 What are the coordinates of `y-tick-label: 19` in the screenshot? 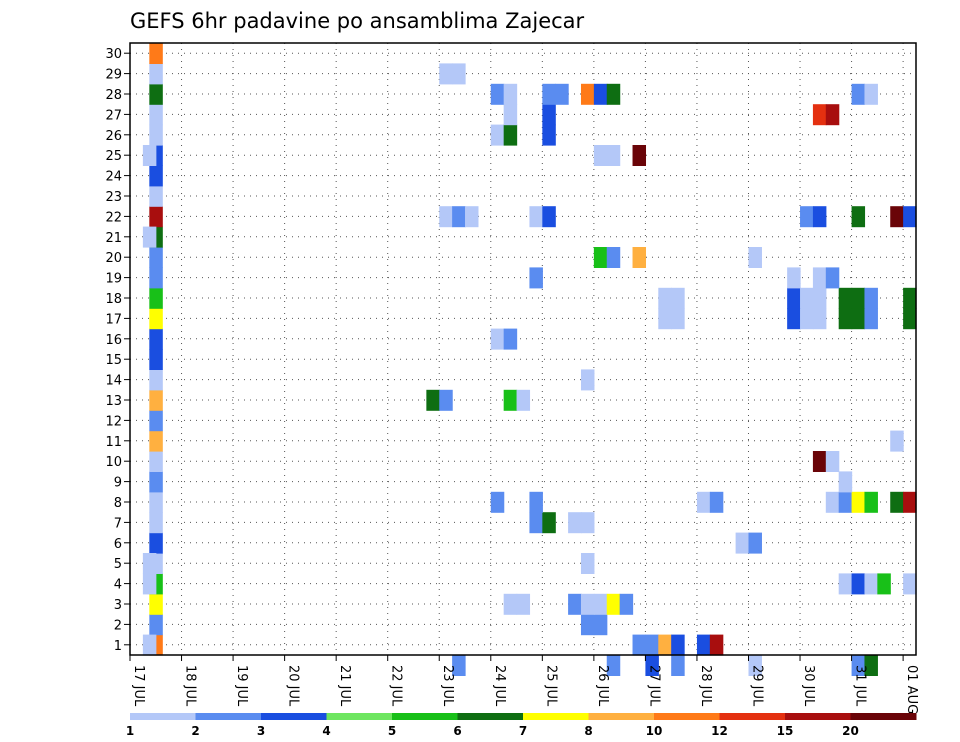 It's located at (113, 279).